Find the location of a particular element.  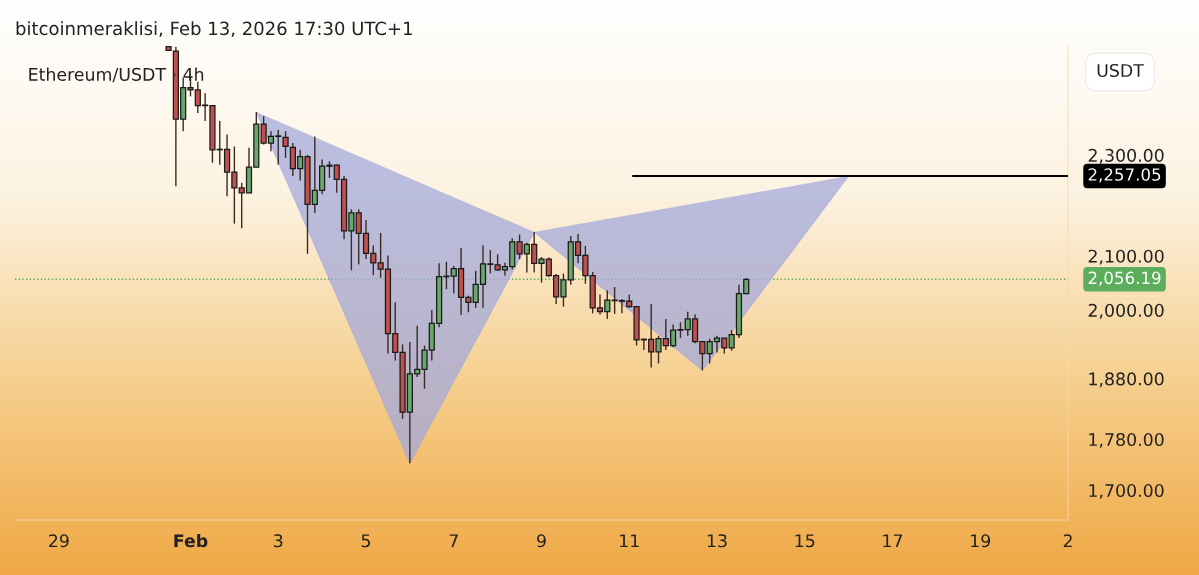

y-tick-label: 2,300.00 is located at coordinates (1126, 156).